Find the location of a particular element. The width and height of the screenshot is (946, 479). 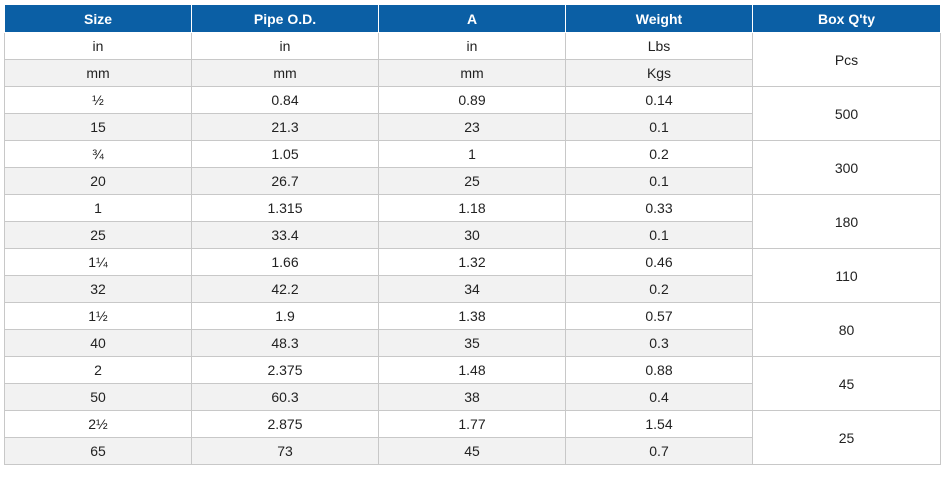

unit-cell: Lbs is located at coordinates (659, 46).